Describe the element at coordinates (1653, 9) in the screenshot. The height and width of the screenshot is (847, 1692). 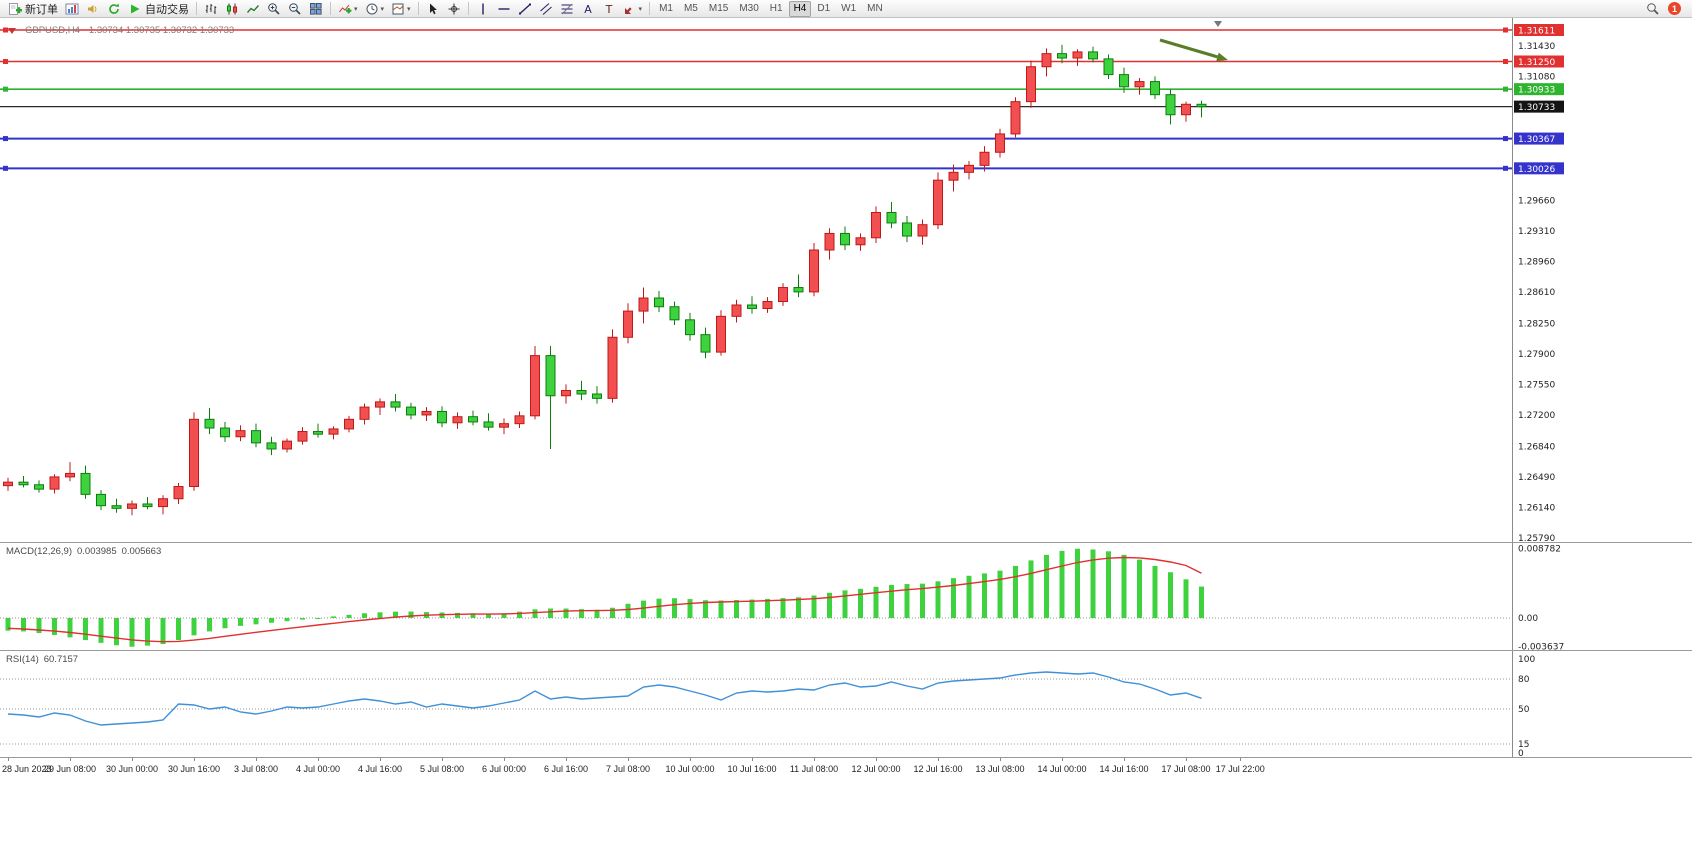
I see `search-button` at that location.